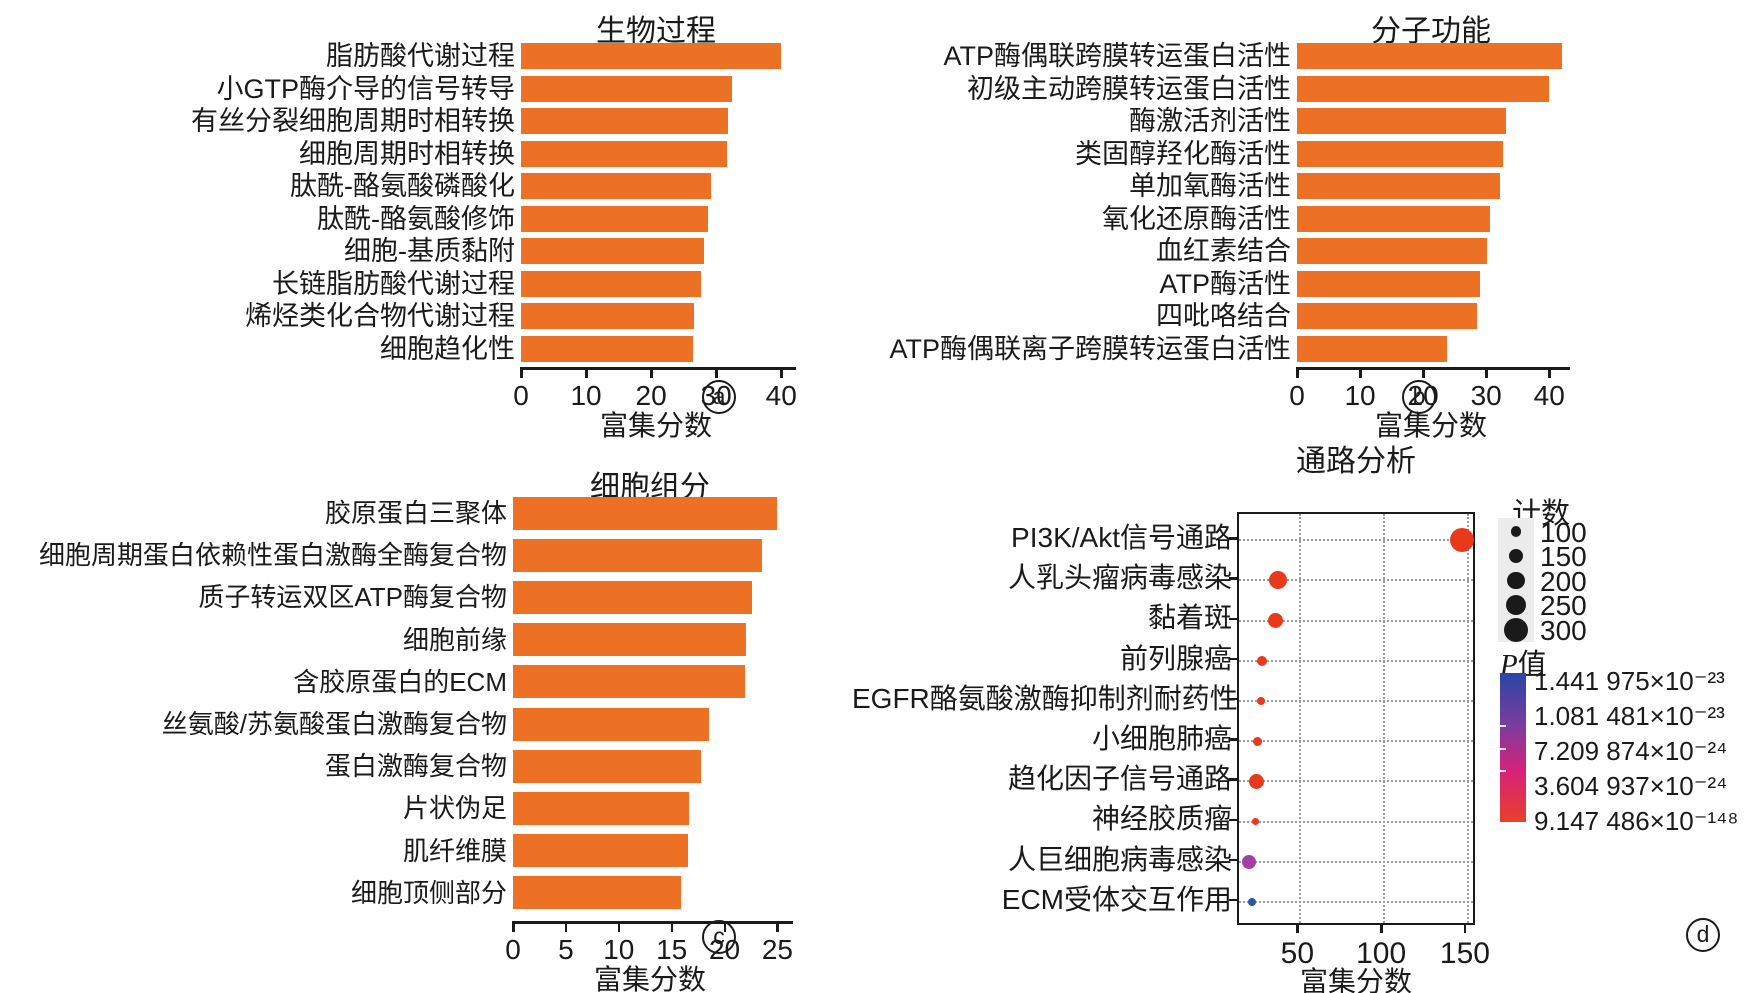 The image size is (1758, 993). What do you see at coordinates (415, 766) in the screenshot?
I see `bar-label: 蛋白激酶复合物` at bounding box center [415, 766].